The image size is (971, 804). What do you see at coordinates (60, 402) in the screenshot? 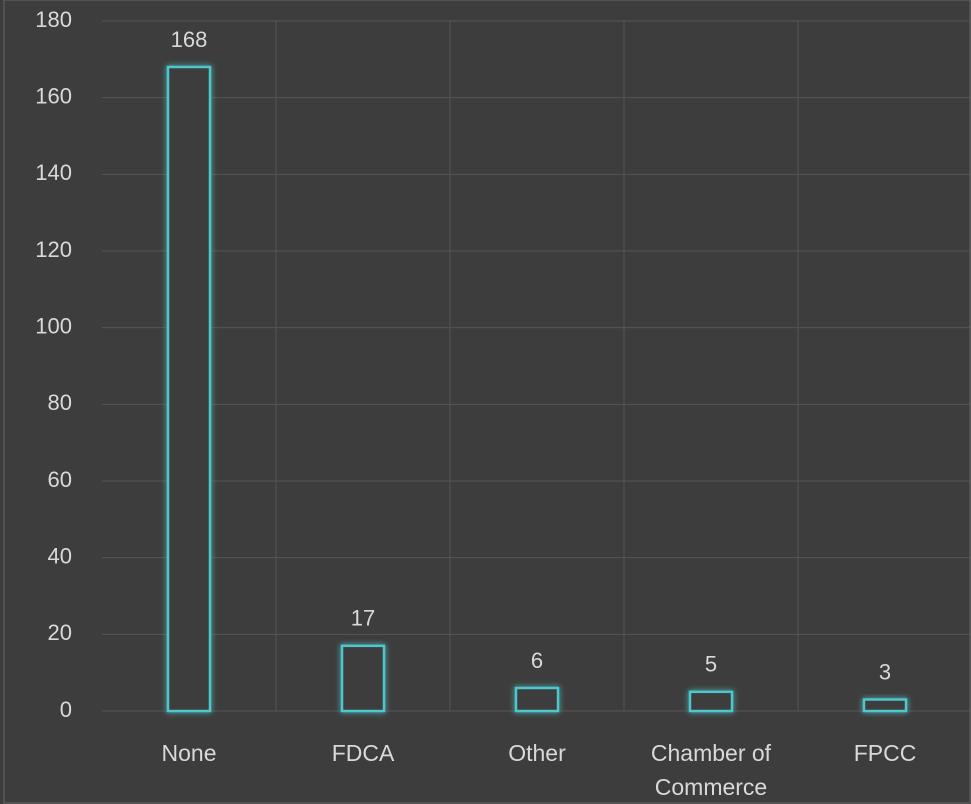
I see `y-tick-label: 80` at bounding box center [60, 402].